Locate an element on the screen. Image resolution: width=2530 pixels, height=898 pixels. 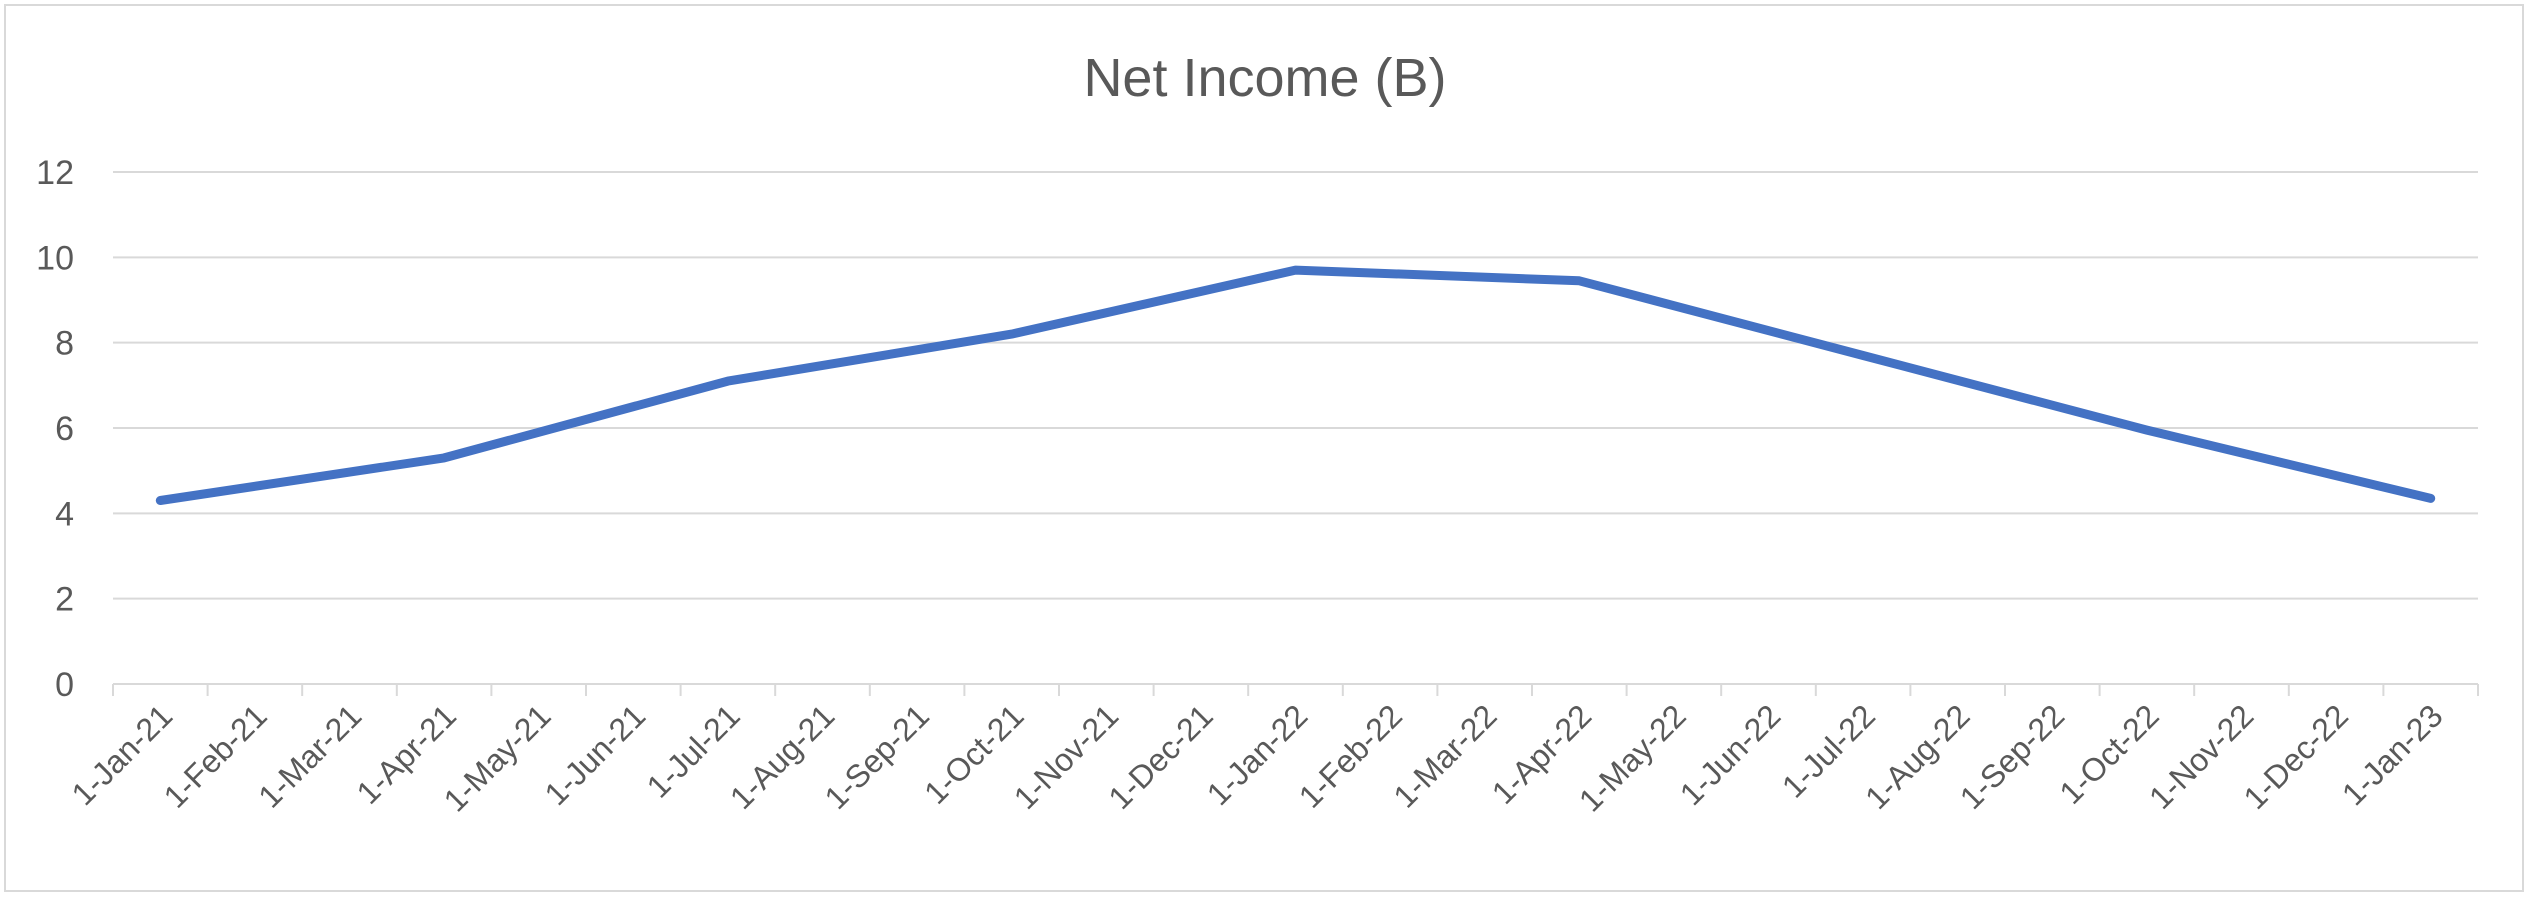
x-tick-label: 1-Nov-22 is located at coordinates (2201, 756).